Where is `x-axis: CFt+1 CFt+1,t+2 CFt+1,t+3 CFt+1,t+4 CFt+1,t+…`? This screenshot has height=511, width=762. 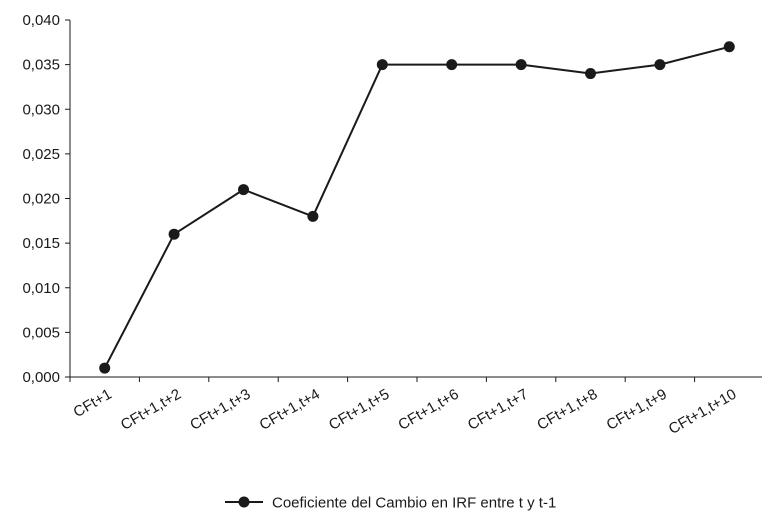 x-axis: CFt+1 CFt+1,t+2 CFt+1,t+3 CFt+1,t+4 CFt+1,t+… is located at coordinates (415, 407).